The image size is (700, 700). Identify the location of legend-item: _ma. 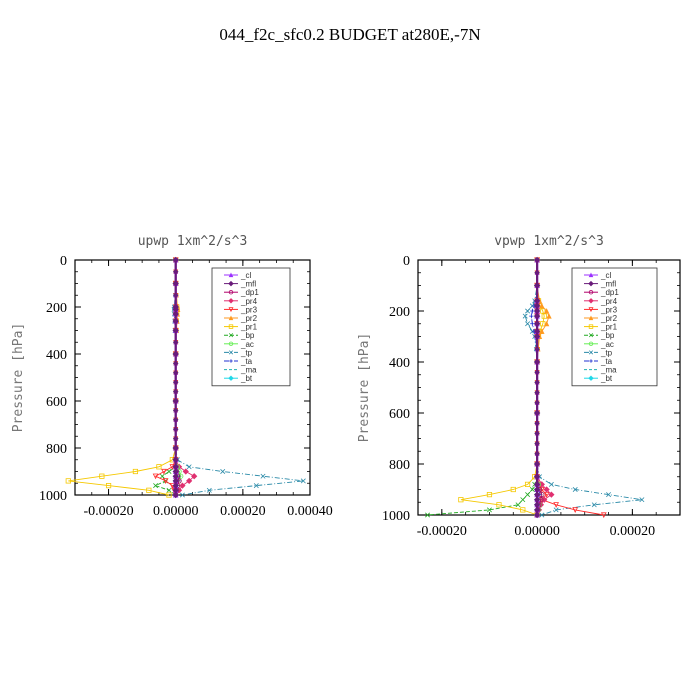
(600, 370).